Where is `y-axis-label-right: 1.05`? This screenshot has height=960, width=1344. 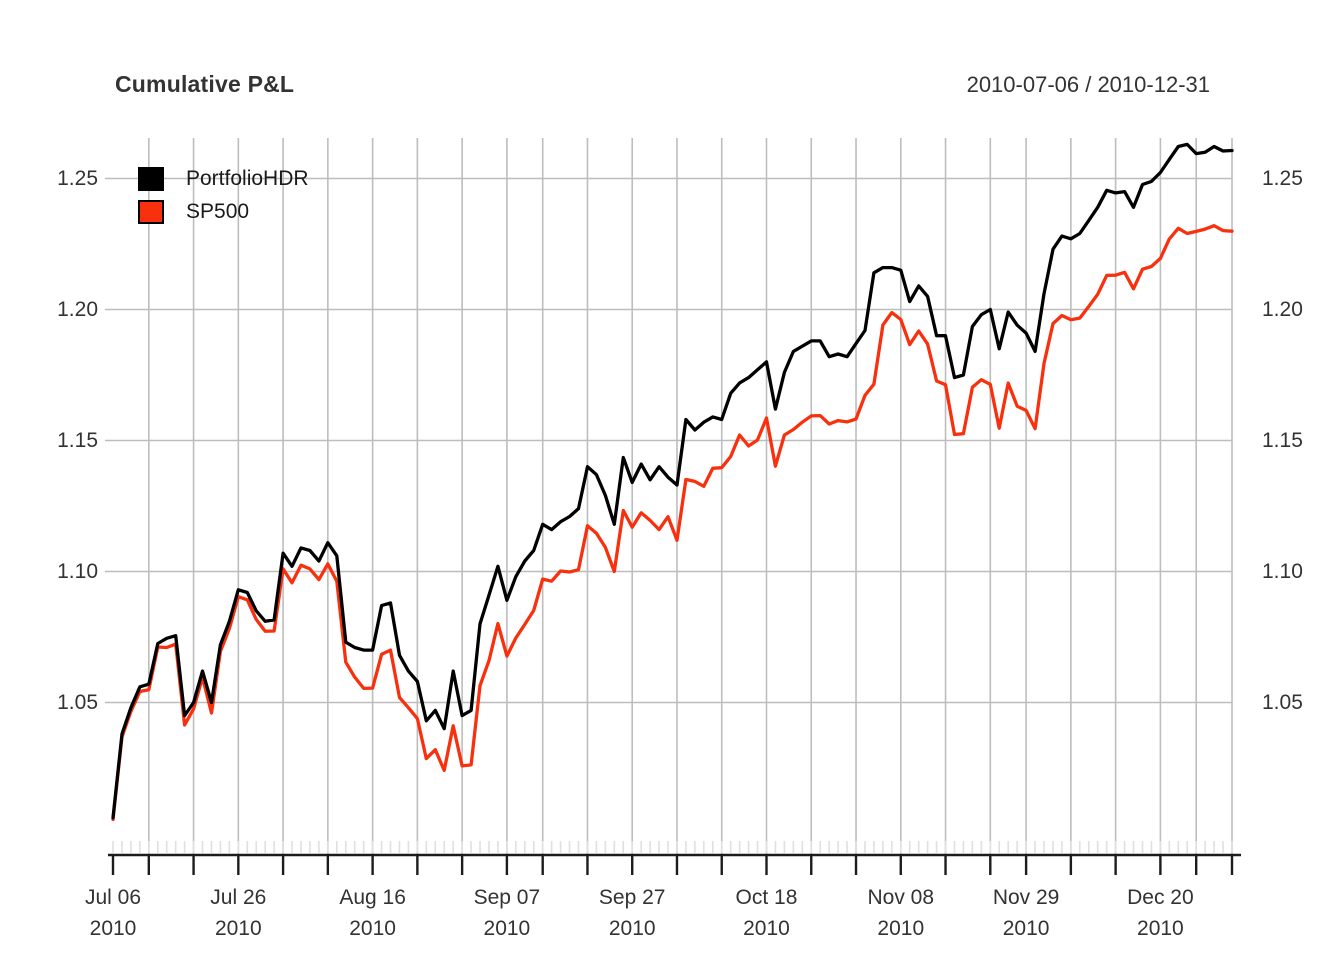
y-axis-label-right: 1.05 is located at coordinates (1282, 702).